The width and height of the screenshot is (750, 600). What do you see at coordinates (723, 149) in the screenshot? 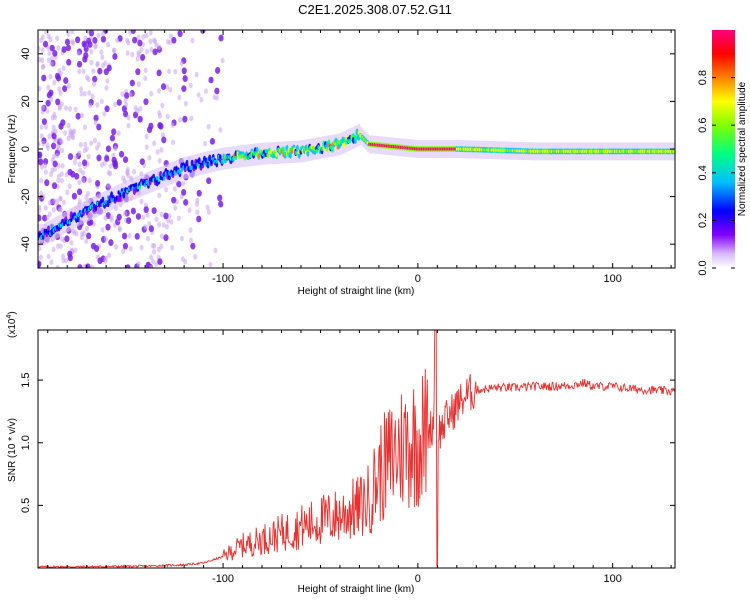
I see `colorbar-gradient` at bounding box center [723, 149].